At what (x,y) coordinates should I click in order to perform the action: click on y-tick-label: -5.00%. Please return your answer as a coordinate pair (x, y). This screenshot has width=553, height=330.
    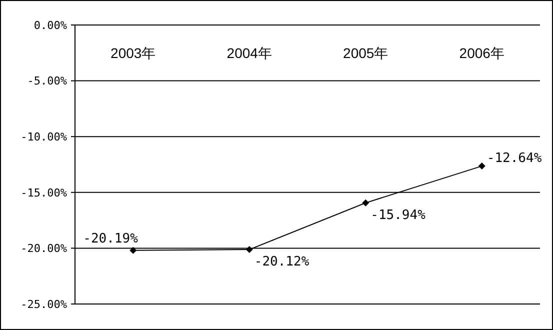
    Looking at the image, I should click on (47, 81).